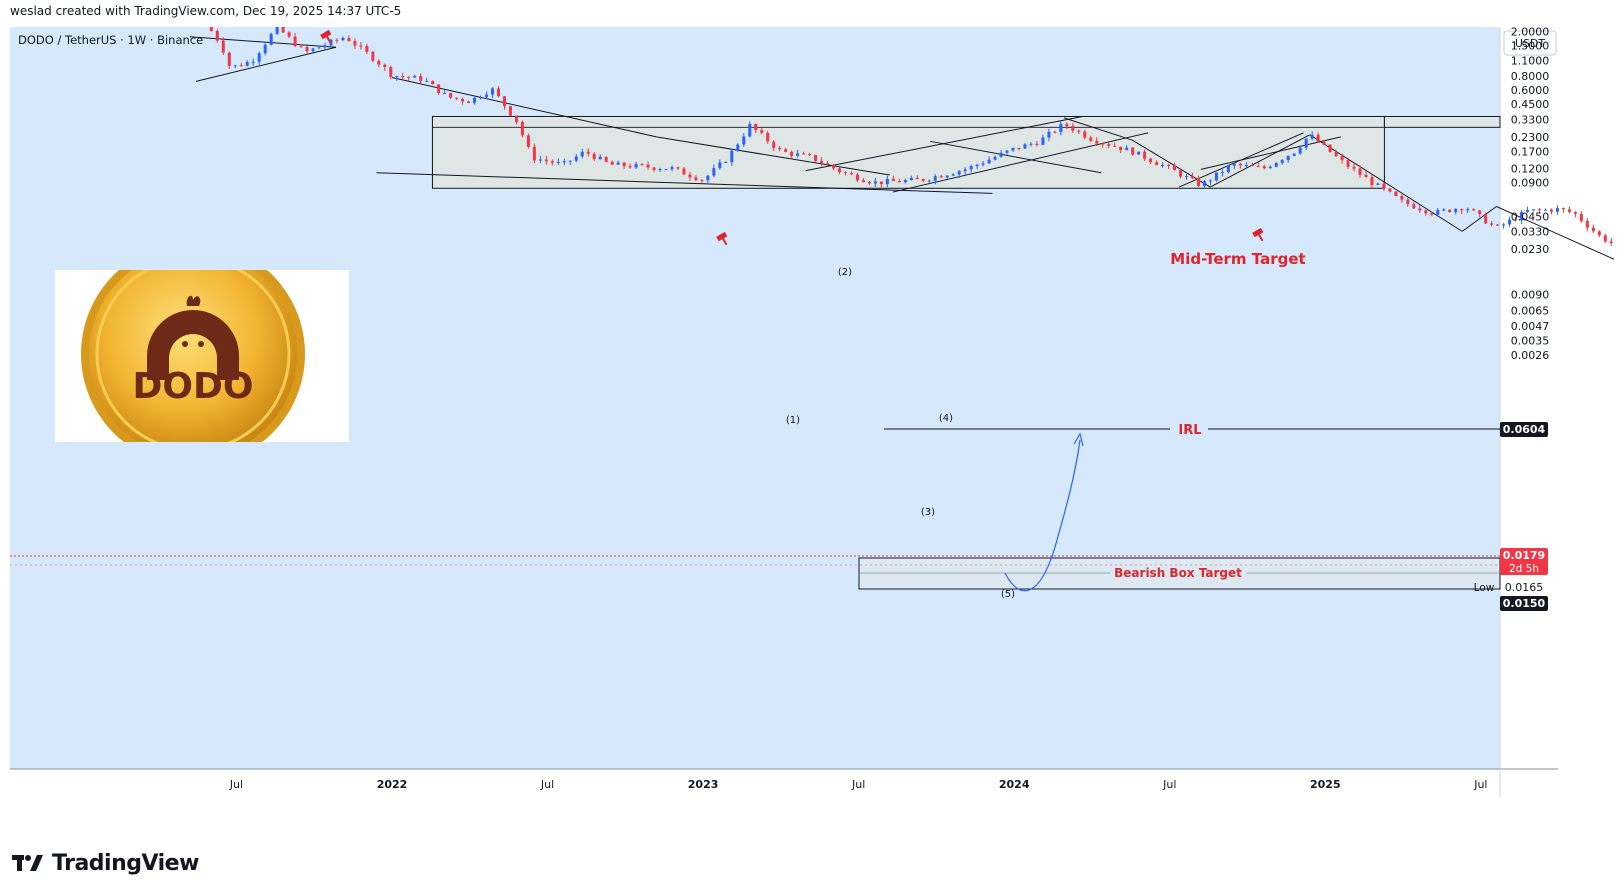 This screenshot has width=1624, height=886. Describe the element at coordinates (1557, 398) in the screenshot. I see `price-axis` at that location.